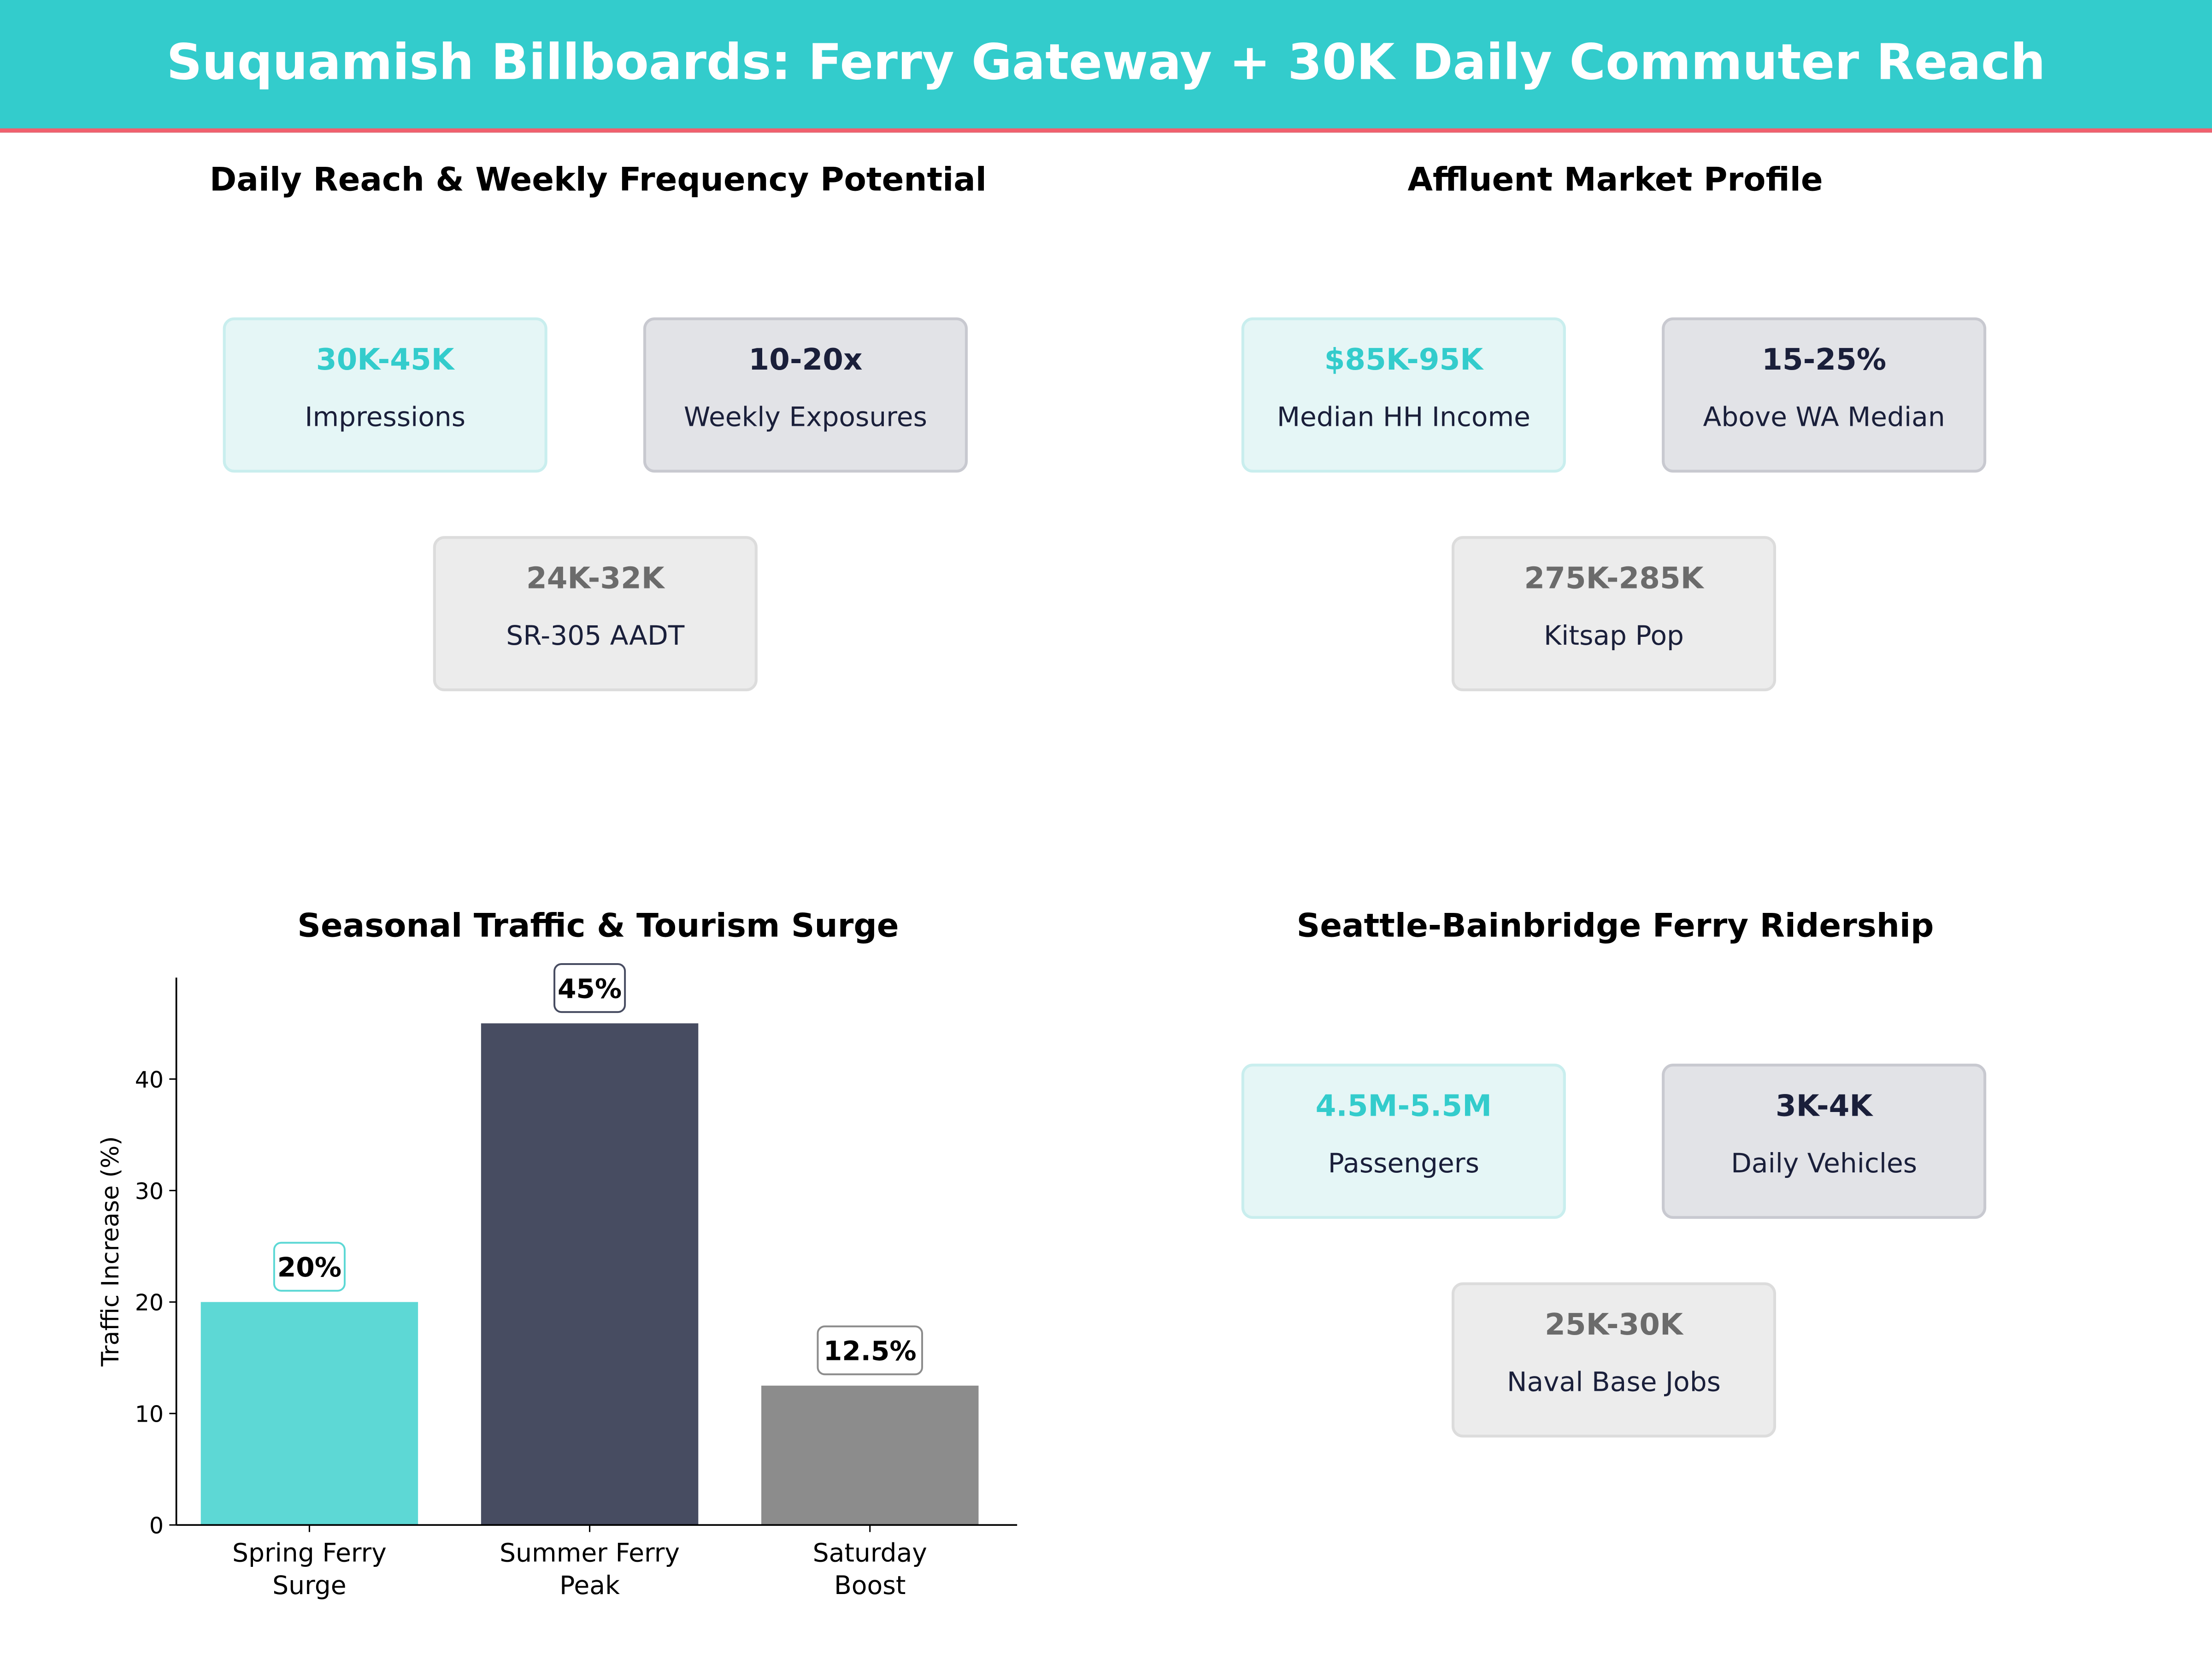  I want to click on chart-title: Seasonal Traffic & Tourism Surge, so click(598, 927).